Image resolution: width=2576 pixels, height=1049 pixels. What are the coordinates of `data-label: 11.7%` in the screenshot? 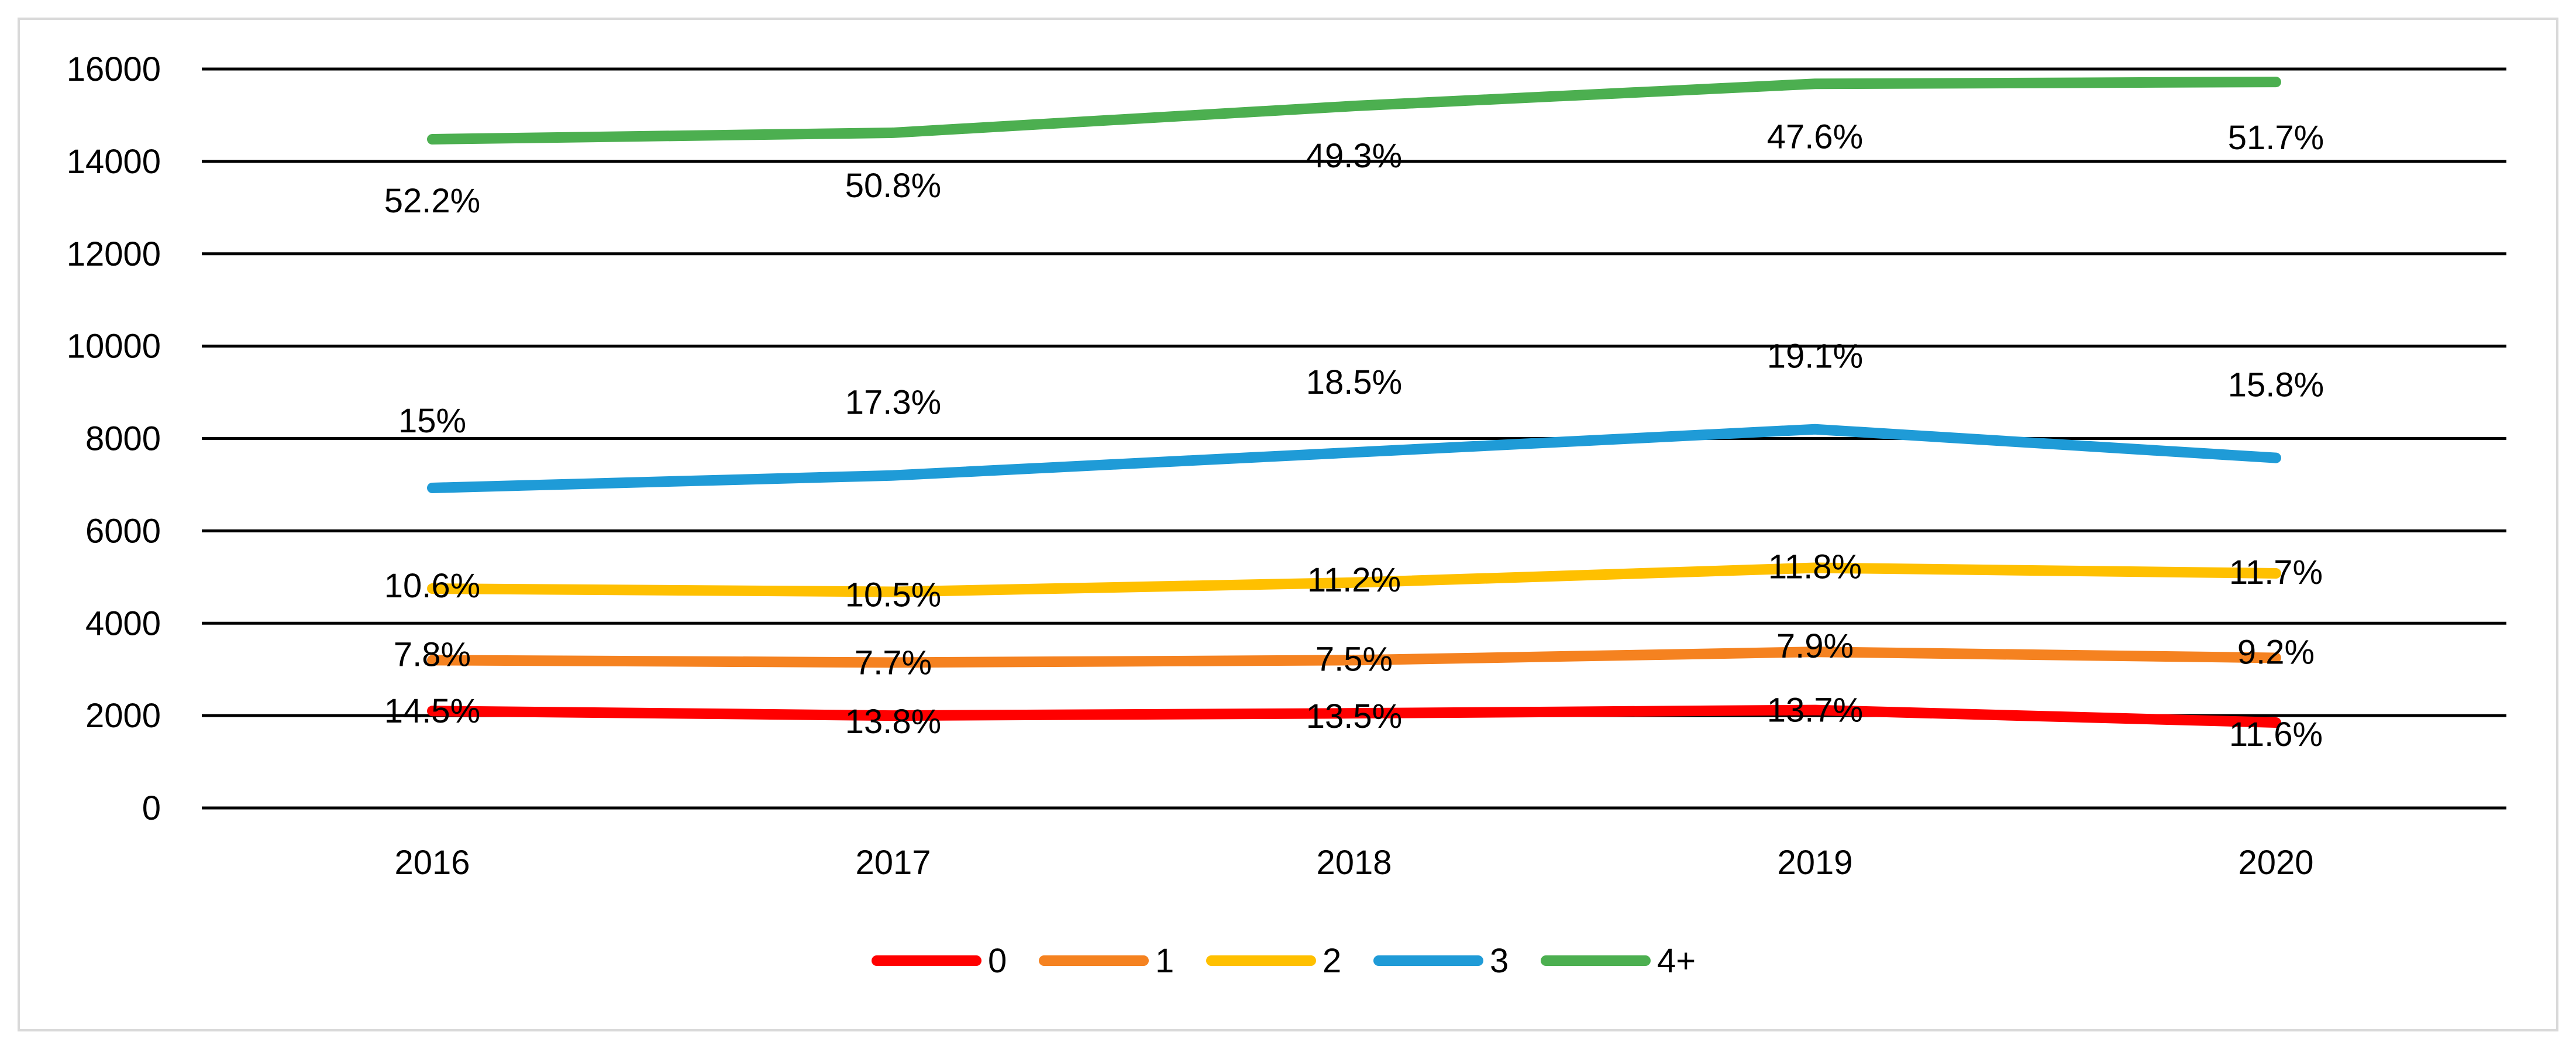 It's located at (2276, 572).